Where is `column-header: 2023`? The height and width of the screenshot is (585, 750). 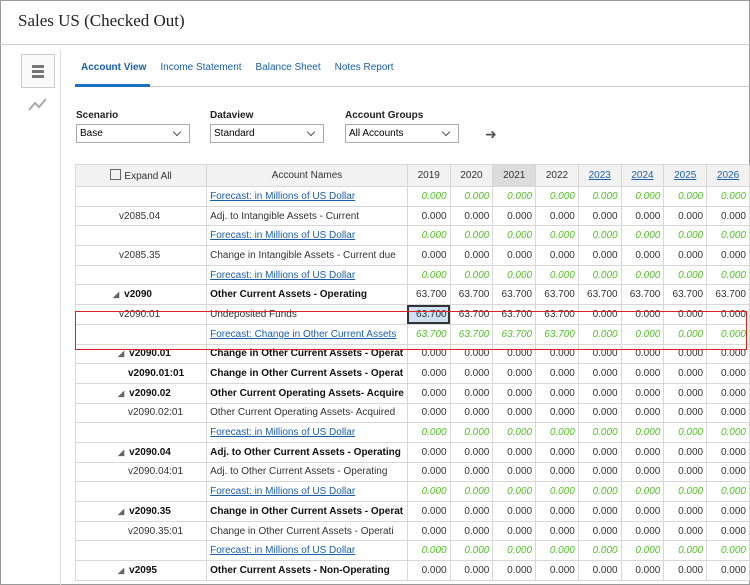 column-header: 2023 is located at coordinates (599, 175).